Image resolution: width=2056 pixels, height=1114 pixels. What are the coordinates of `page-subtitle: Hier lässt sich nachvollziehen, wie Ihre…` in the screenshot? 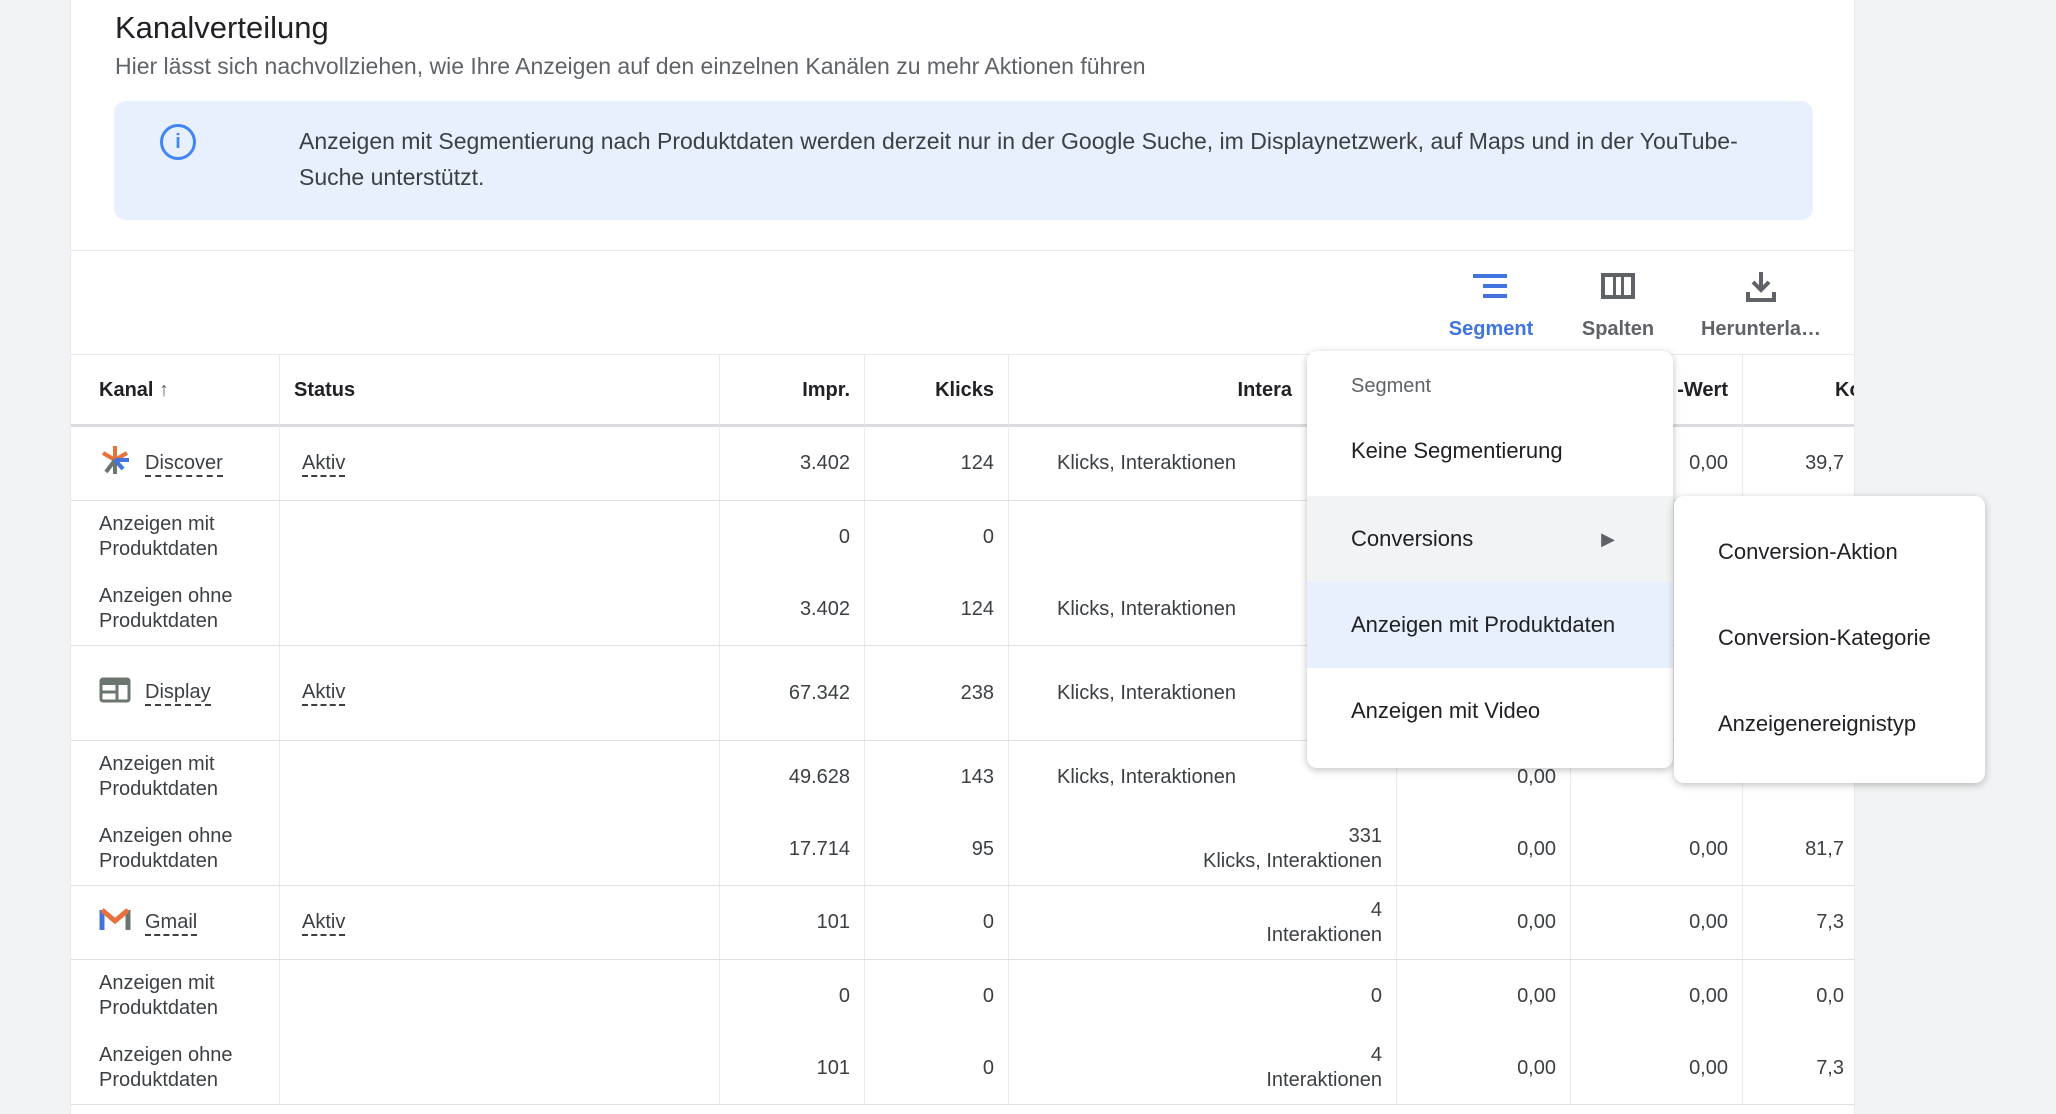 It's located at (630, 66).